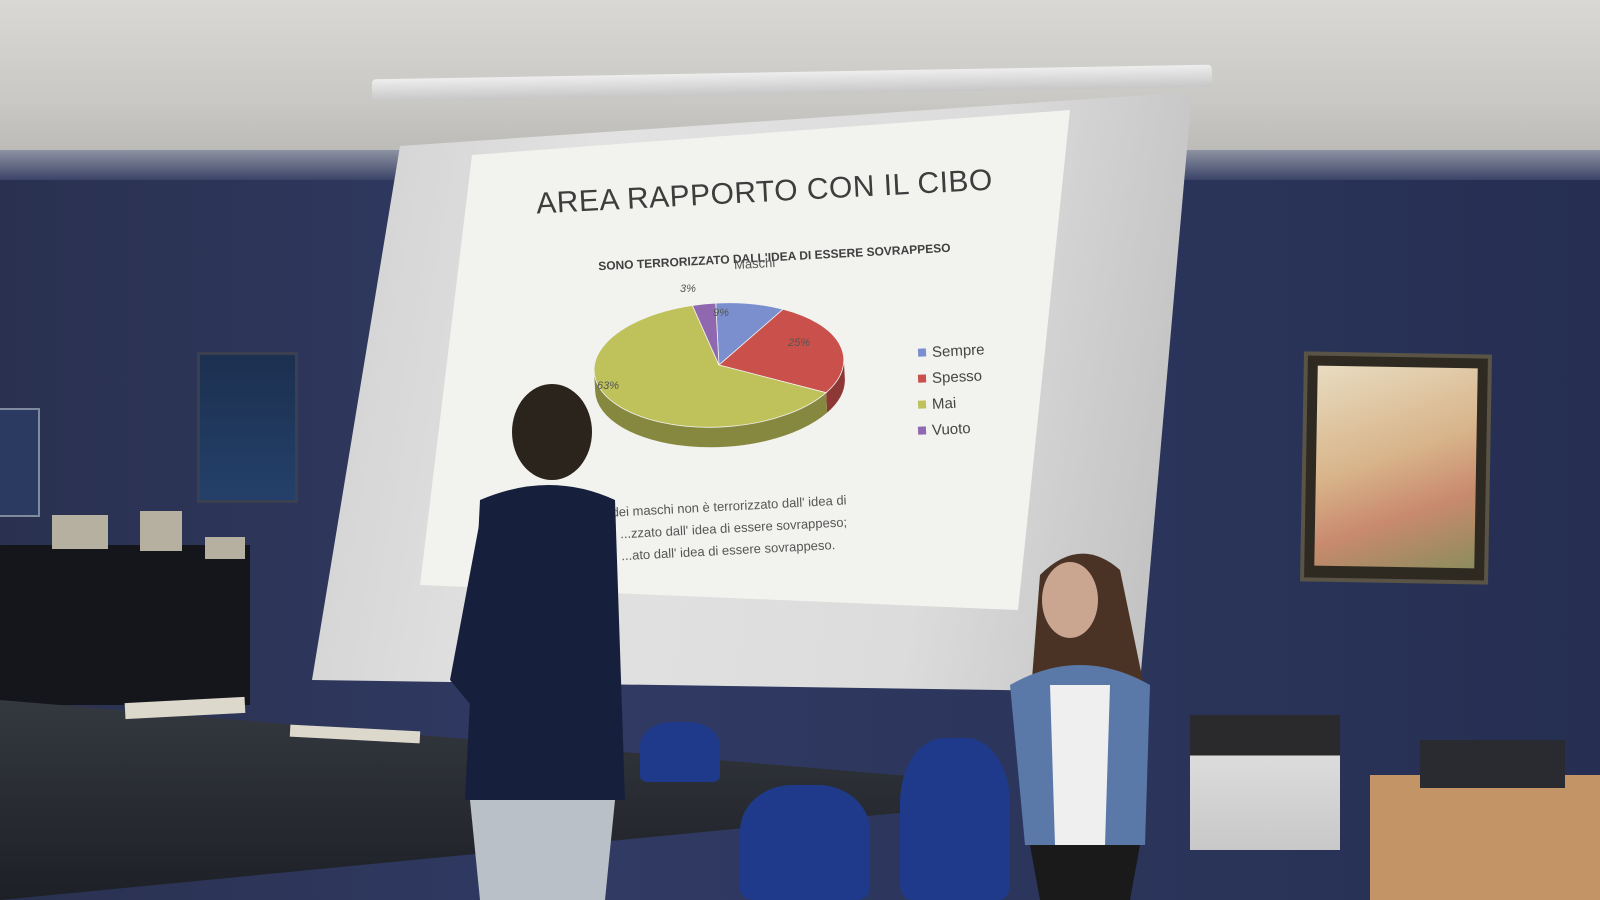 This screenshot has width=1600, height=900. I want to click on painting-canvas, so click(1396, 467).